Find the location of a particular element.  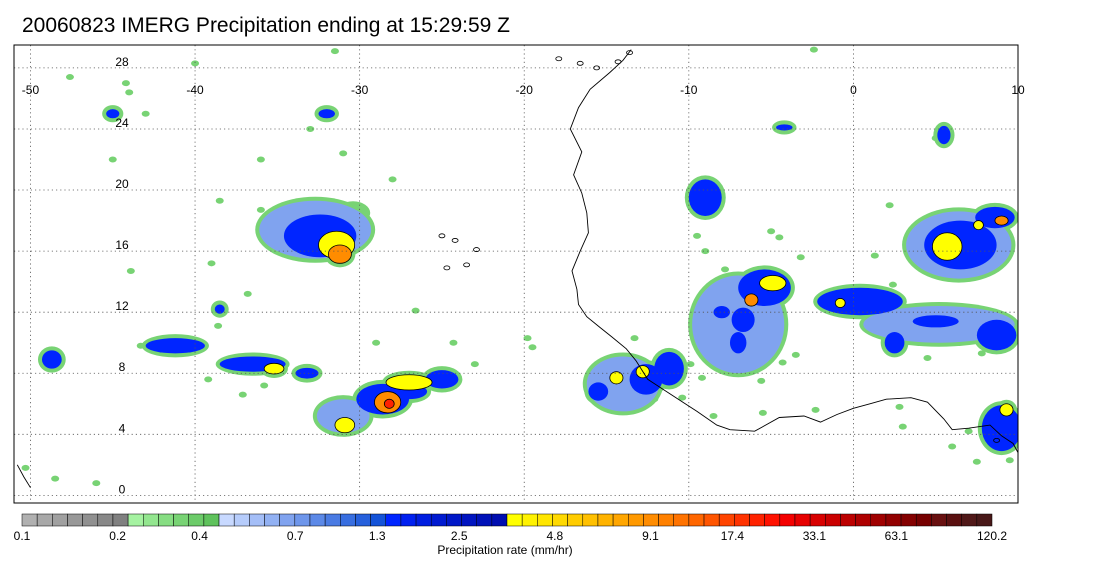

colorbar-tick-label: 0.7 is located at coordinates (295, 536).